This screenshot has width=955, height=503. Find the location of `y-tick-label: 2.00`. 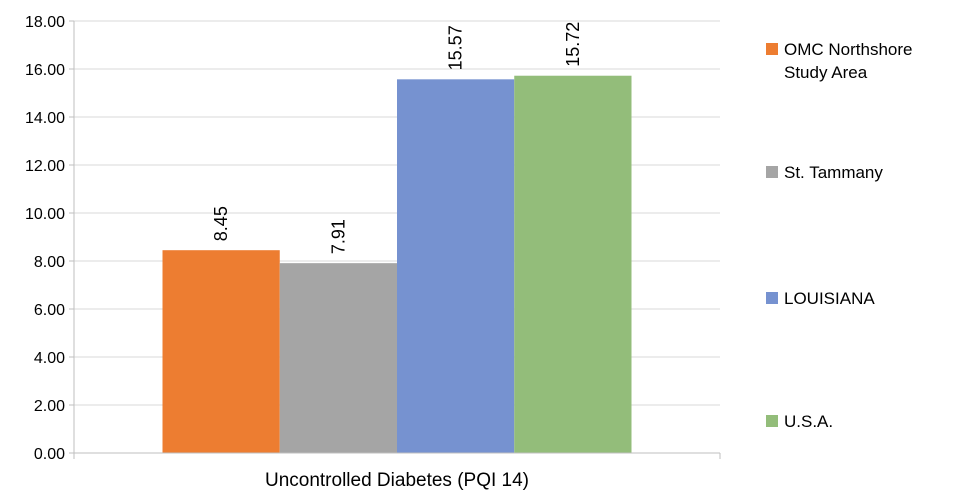

y-tick-label: 2.00 is located at coordinates (49, 406).